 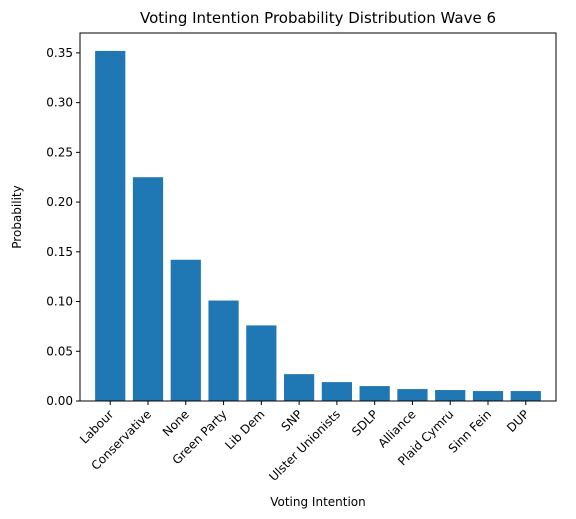 I want to click on bar-ulster-unionists, so click(x=336, y=391).